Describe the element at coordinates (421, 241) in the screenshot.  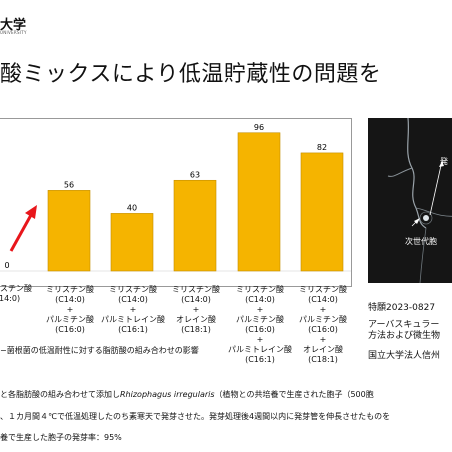
I see `photo-label-next-generation-spore: 次世代胞` at that location.